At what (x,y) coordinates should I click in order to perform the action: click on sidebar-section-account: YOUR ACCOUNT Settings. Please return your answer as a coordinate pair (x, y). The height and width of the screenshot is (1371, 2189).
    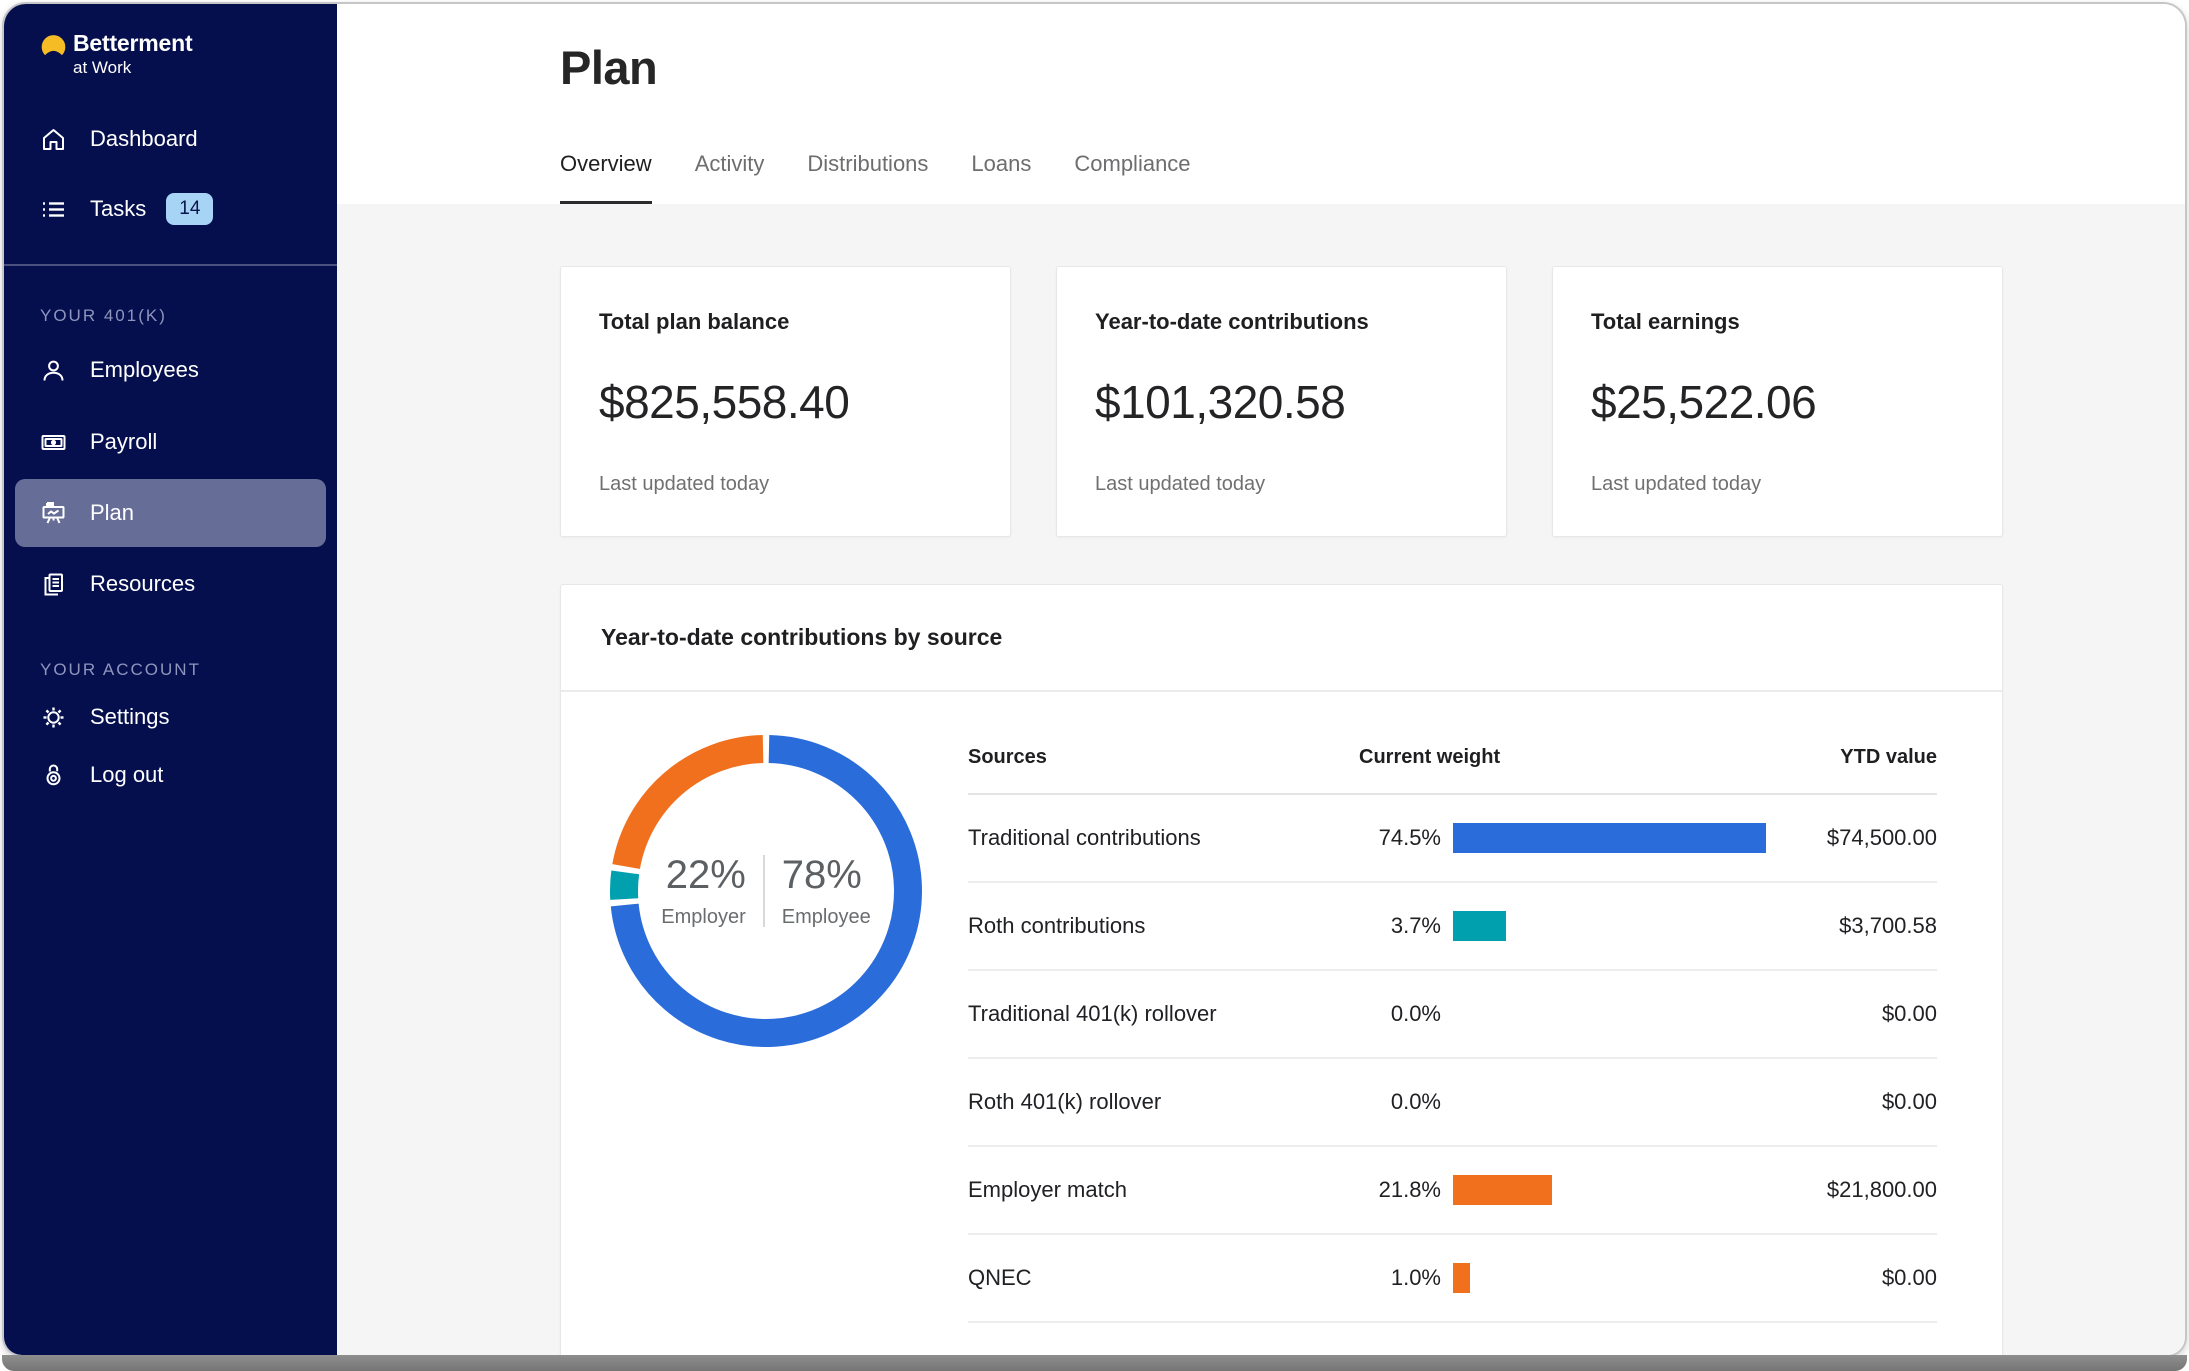
    Looking at the image, I should click on (170, 731).